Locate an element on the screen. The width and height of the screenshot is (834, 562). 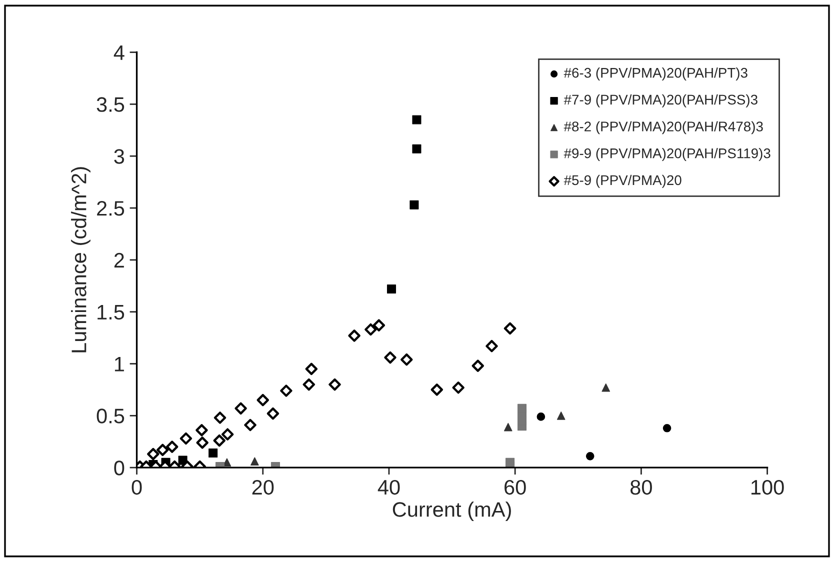
legend-label: #8-2 (PPV/PMA)20(PAH/R478)3 is located at coordinates (663, 127).